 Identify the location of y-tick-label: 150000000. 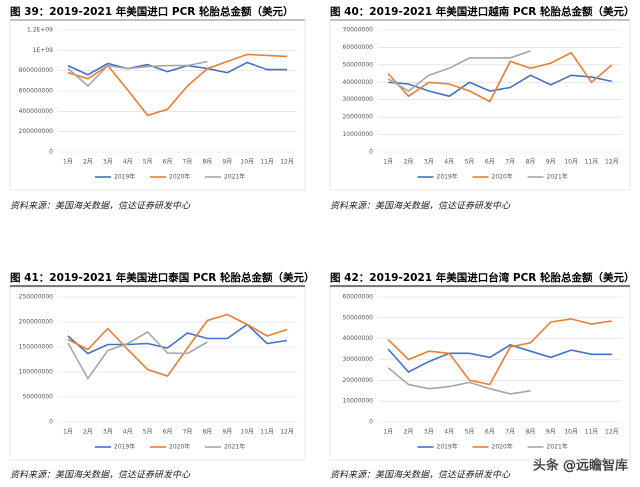
(36, 347).